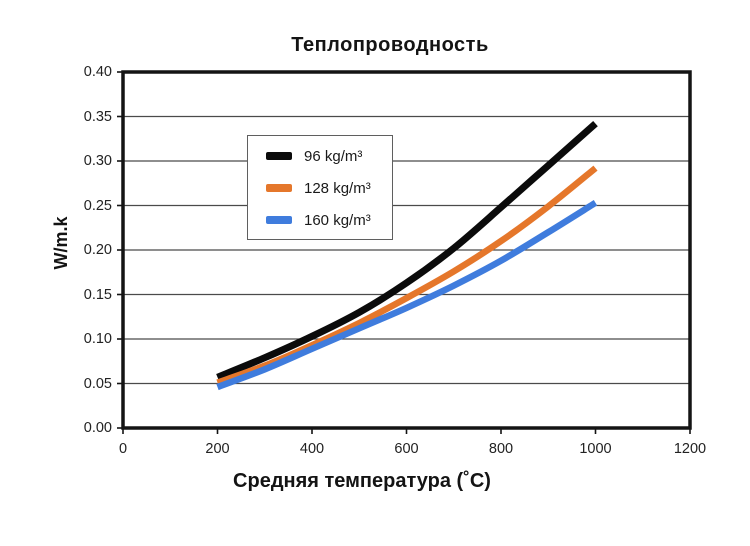 The height and width of the screenshot is (546, 750). Describe the element at coordinates (333, 156) in the screenshot. I see `legend-label: 96 kg/m³` at that location.